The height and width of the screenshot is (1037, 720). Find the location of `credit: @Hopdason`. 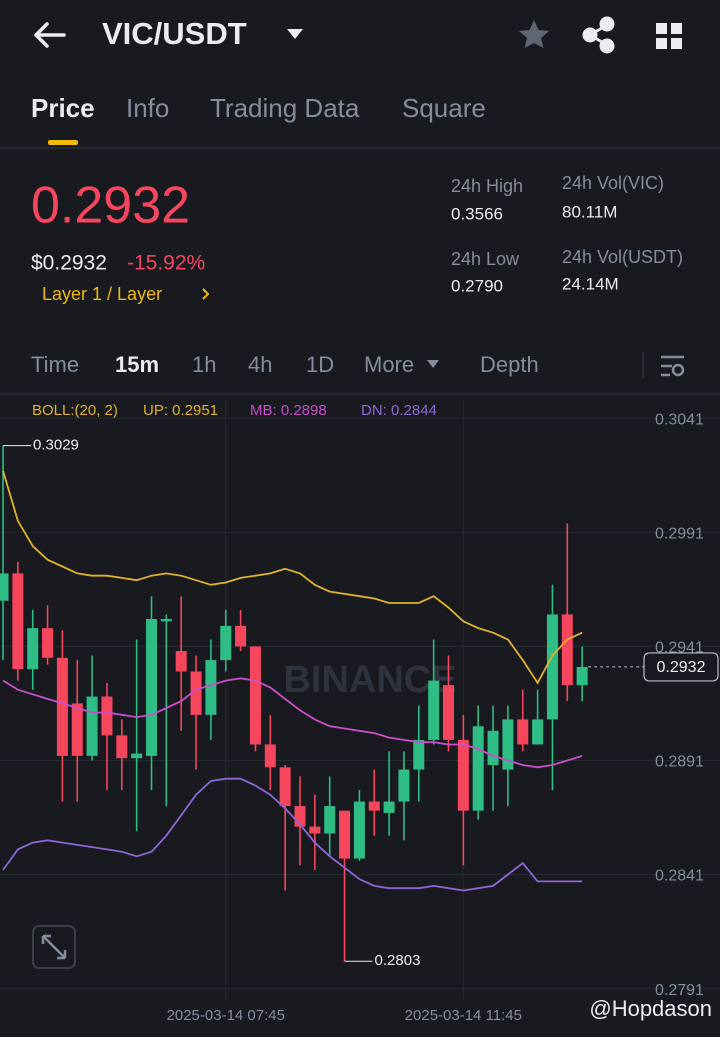

credit: @Hopdason is located at coordinates (650, 1008).